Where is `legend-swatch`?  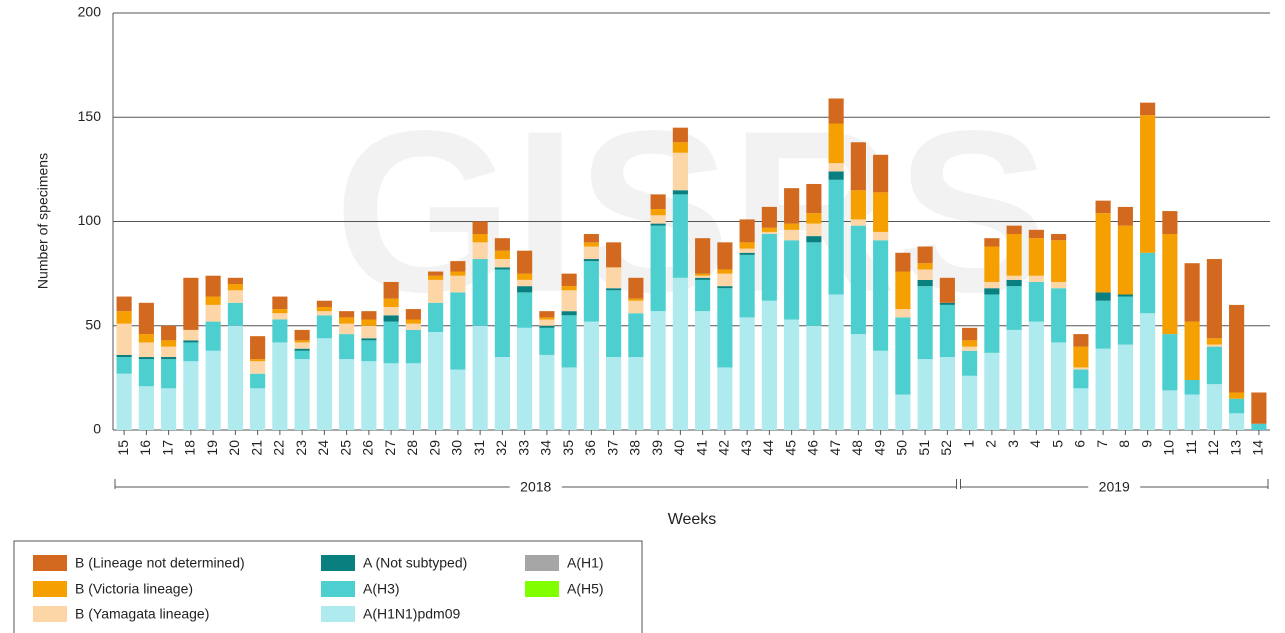
legend-swatch is located at coordinates (338, 614).